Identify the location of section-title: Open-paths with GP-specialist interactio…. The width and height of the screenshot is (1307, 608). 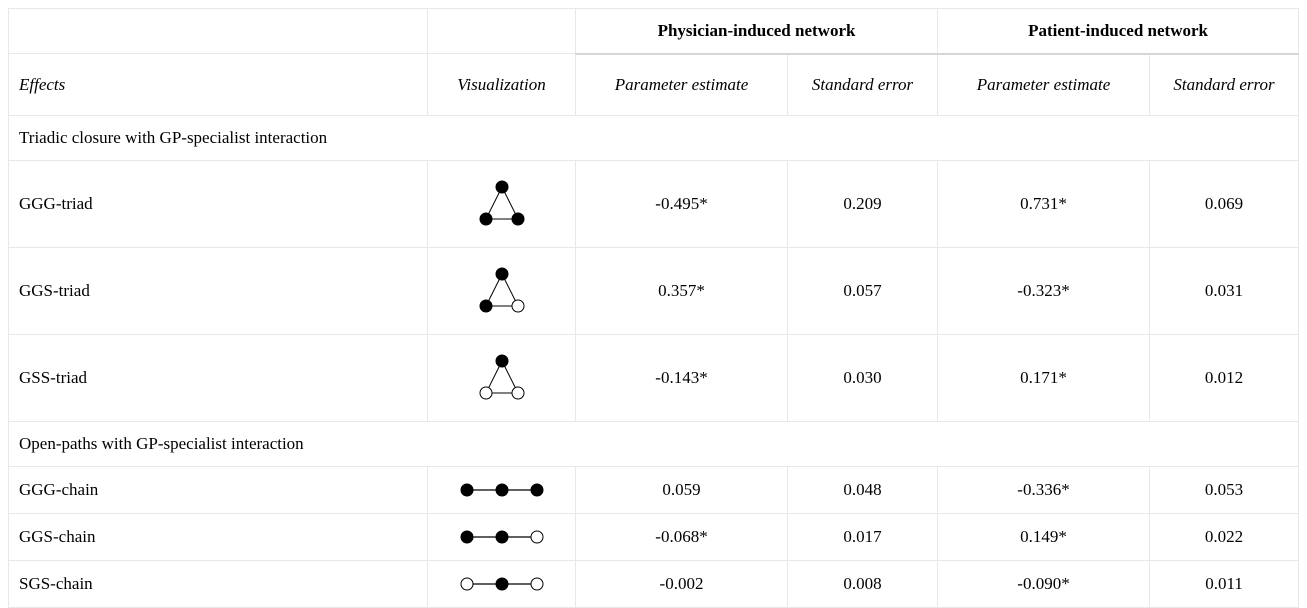
(653, 444).